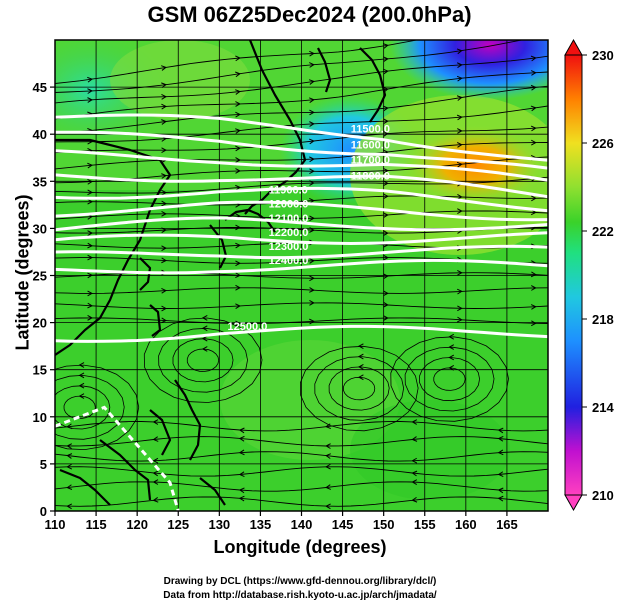  What do you see at coordinates (302, 524) in the screenshot?
I see `x-tick-label: 140` at bounding box center [302, 524].